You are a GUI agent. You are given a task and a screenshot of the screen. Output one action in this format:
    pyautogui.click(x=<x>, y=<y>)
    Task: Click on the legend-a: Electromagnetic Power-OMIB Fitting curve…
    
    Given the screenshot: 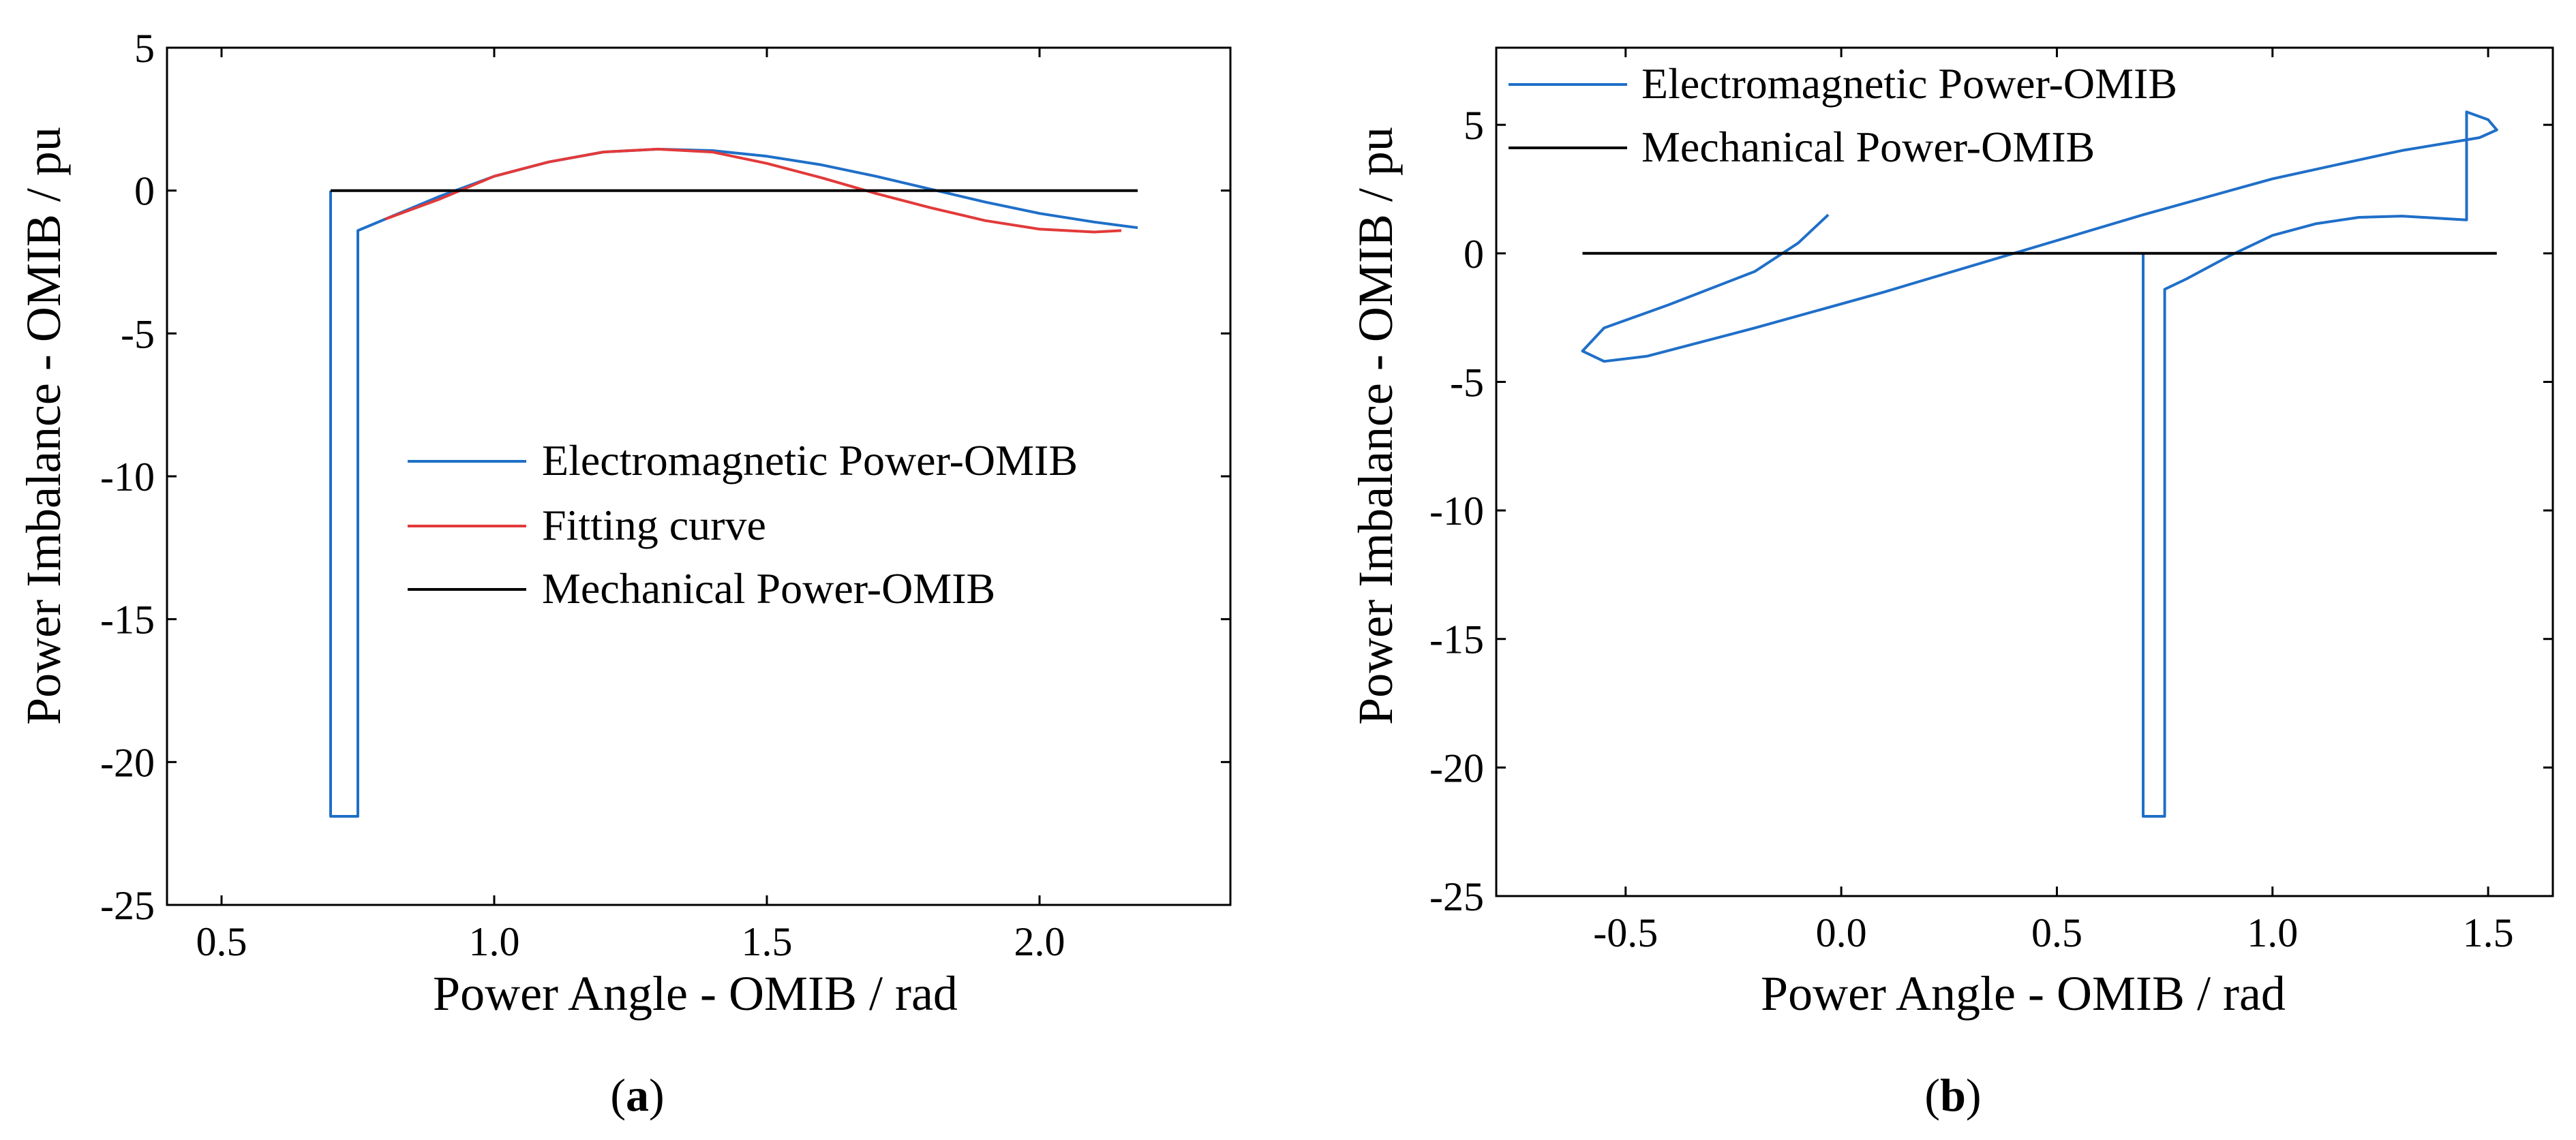 What is the action you would take?
    pyautogui.click(x=743, y=524)
    